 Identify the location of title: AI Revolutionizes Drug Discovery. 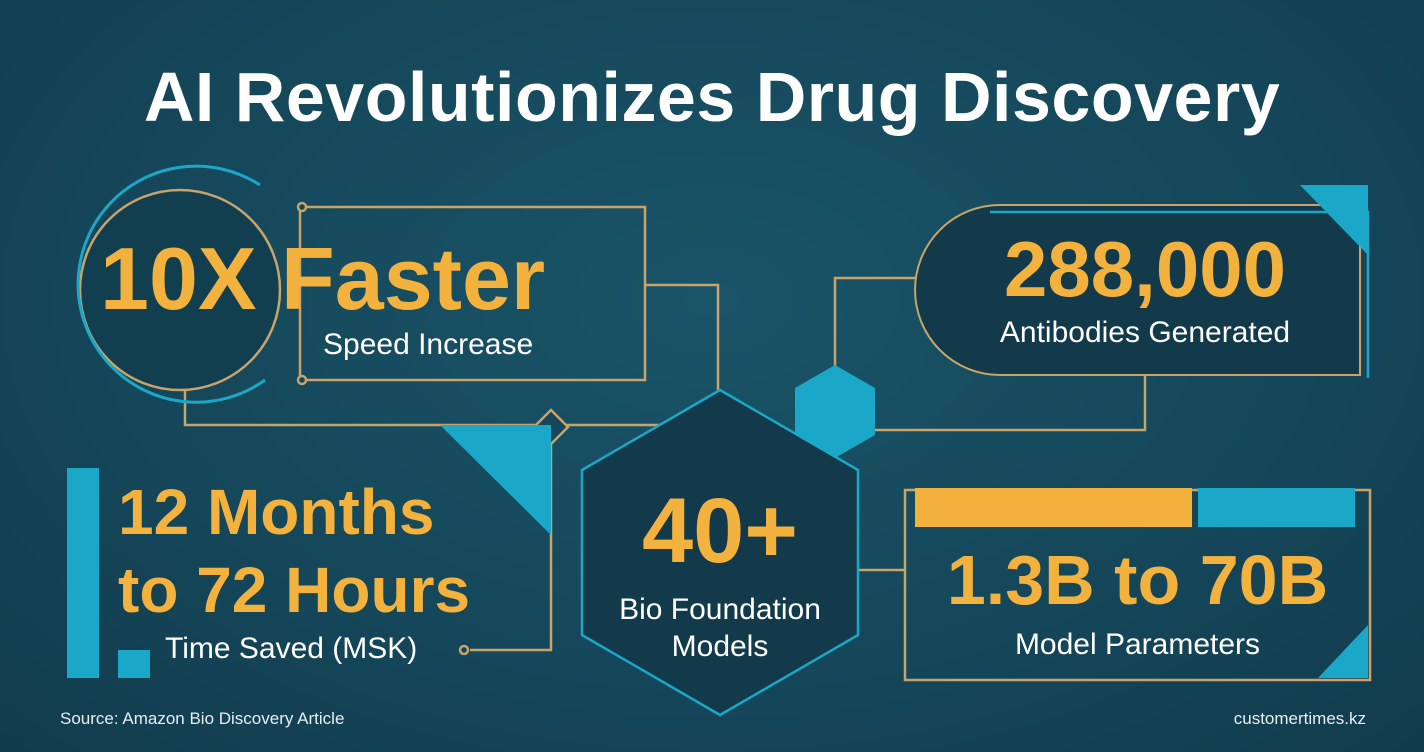
(712, 97).